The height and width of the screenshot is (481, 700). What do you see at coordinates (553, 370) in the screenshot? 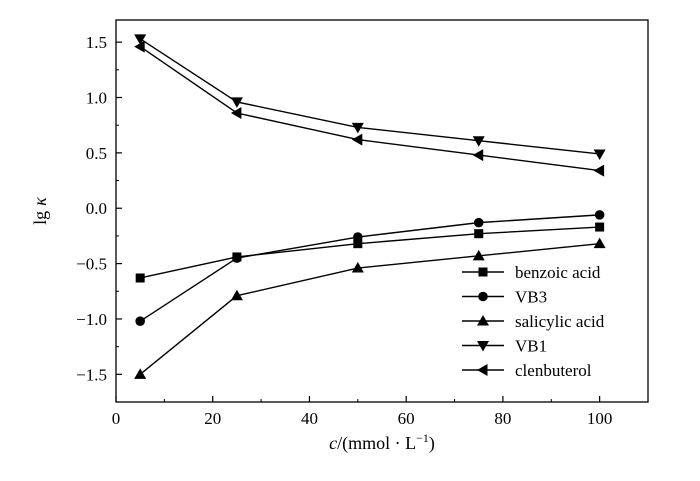
I see `legend-label: clenbuterol` at bounding box center [553, 370].